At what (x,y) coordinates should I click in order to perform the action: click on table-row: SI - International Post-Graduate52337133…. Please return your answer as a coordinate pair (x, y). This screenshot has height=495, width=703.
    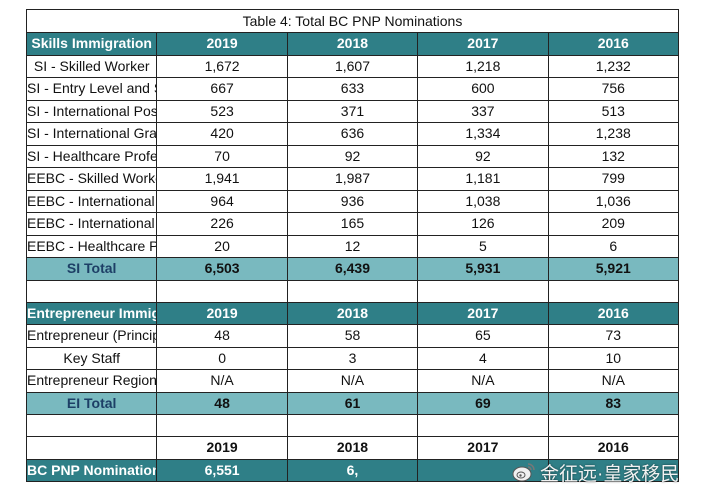
    Looking at the image, I should click on (352, 111).